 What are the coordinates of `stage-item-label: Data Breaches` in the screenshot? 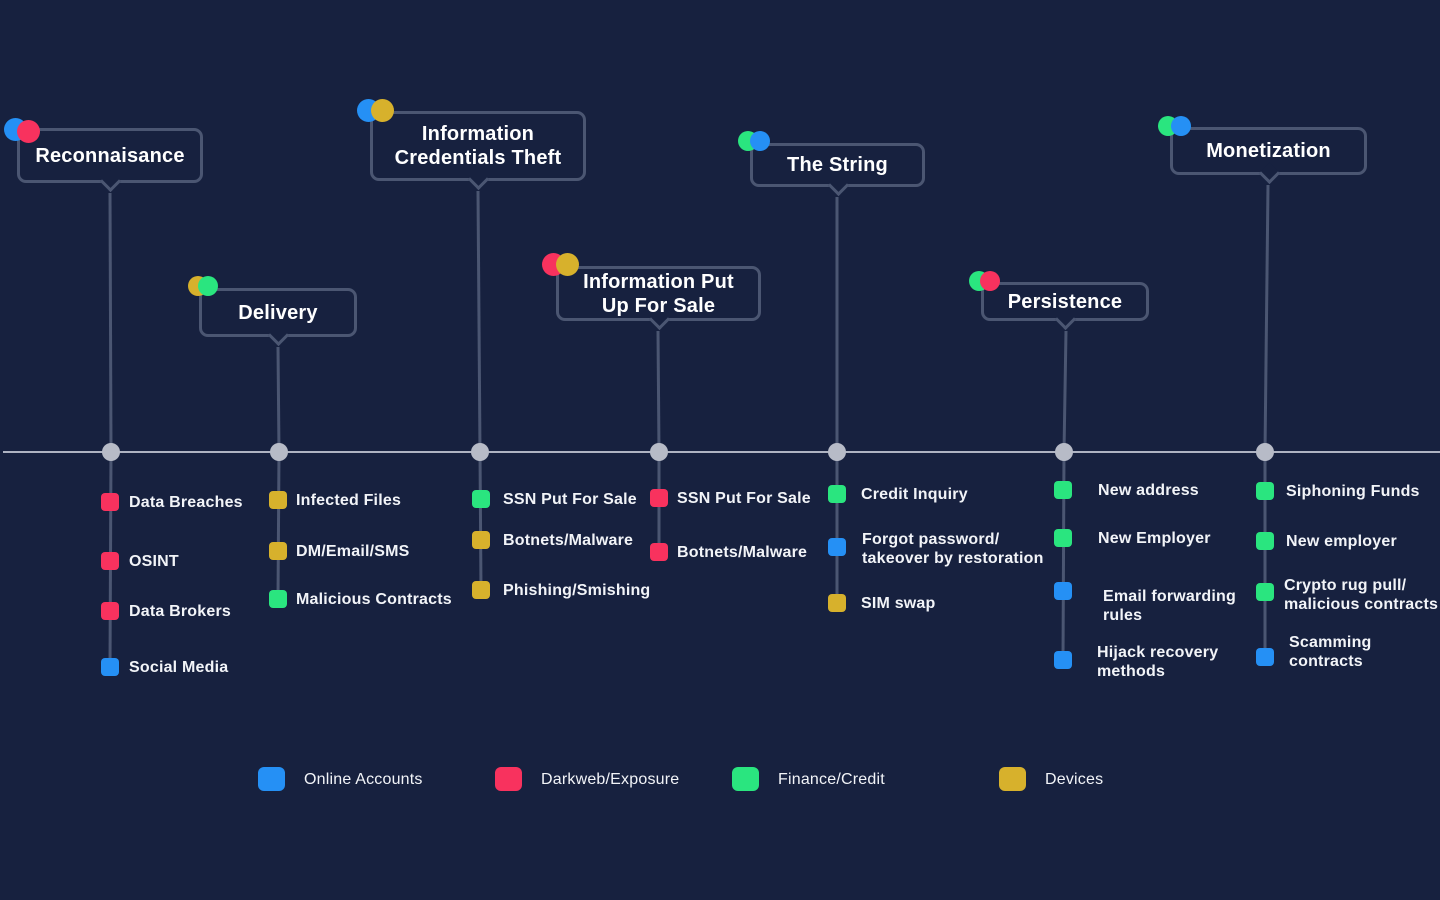 It's located at (186, 502).